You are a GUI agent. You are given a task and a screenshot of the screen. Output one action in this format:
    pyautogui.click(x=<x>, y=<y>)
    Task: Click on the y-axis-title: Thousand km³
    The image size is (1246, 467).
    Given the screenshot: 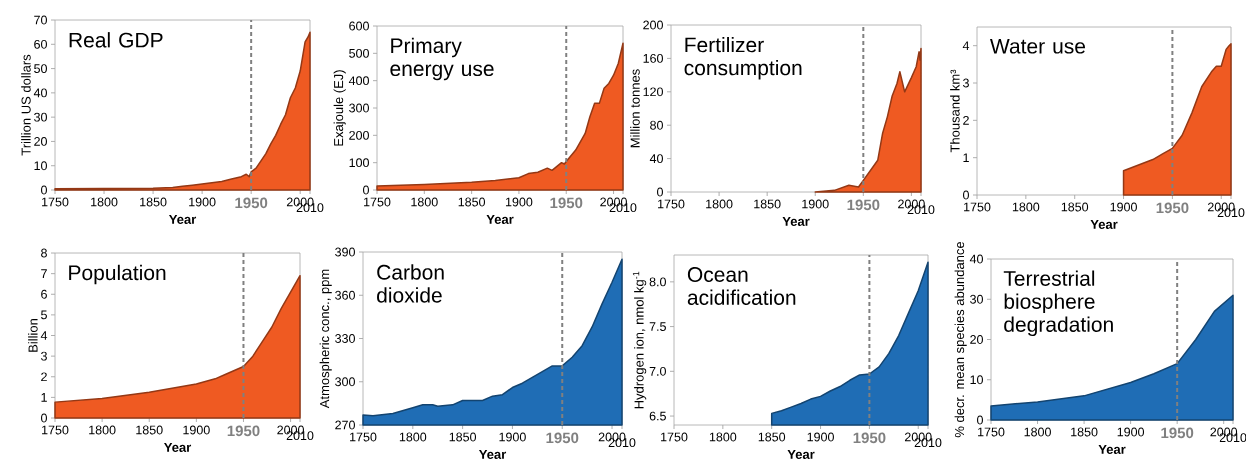 What is the action you would take?
    pyautogui.click(x=955, y=111)
    